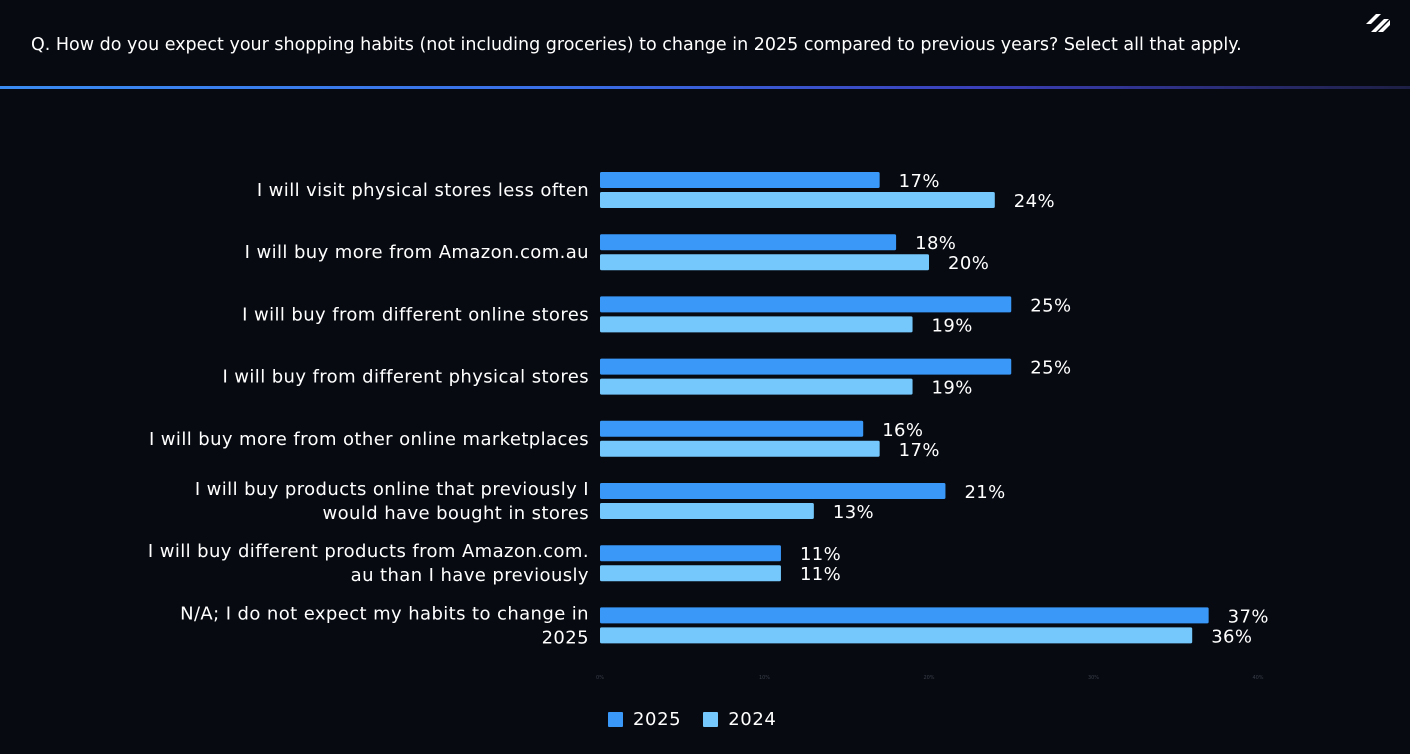 The image size is (1410, 754). Describe the element at coordinates (984, 492) in the screenshot. I see `value-label-2025: 21%` at that location.